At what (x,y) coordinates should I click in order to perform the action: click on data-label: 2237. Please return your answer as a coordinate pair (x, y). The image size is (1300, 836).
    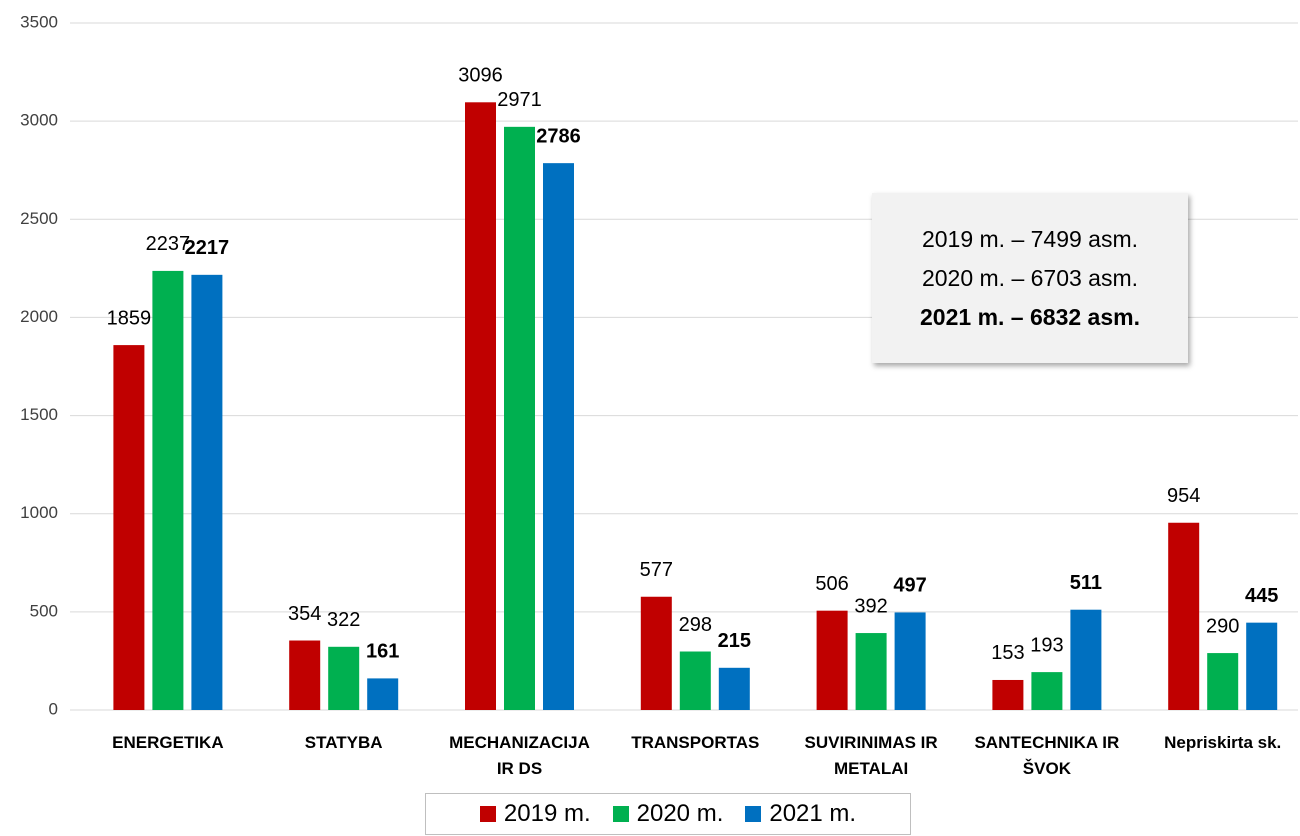
    Looking at the image, I should click on (168, 244).